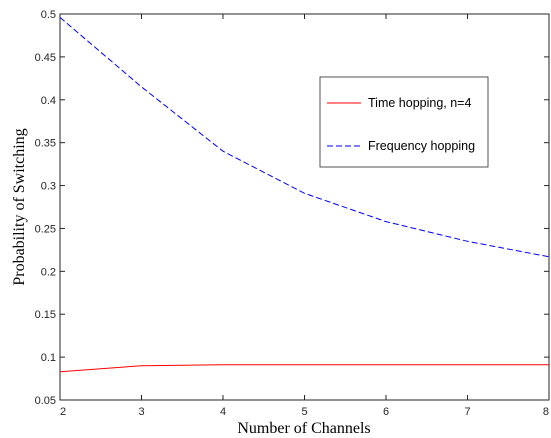  I want to click on y-tick-label: 0.25, so click(45, 229).